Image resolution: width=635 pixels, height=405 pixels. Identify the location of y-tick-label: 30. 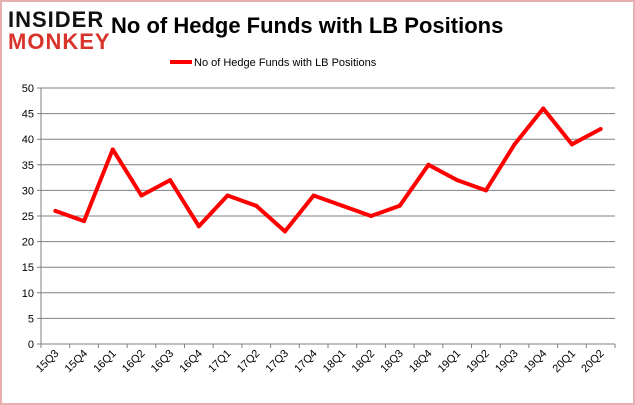
(28, 191).